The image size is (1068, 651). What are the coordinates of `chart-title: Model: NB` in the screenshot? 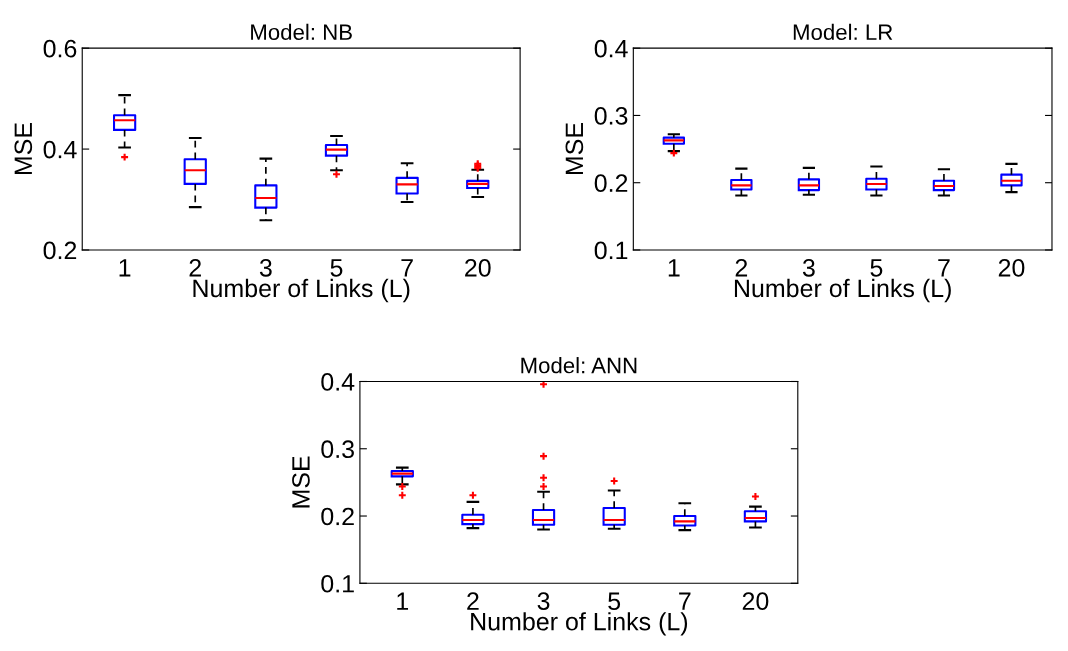 It's located at (301, 32).